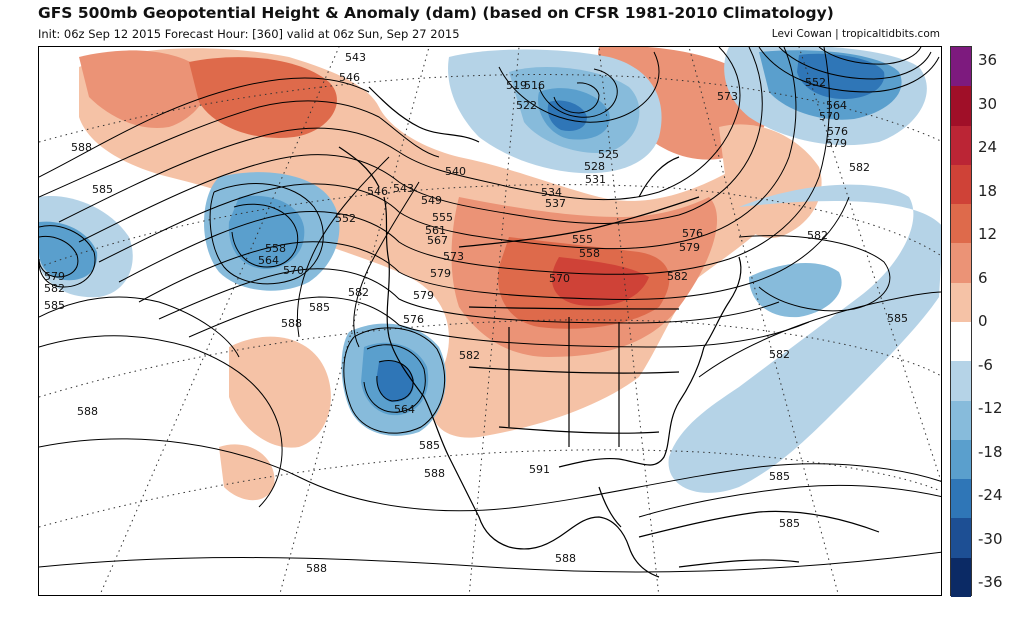  I want to click on colorbar-tick-label: -30, so click(990, 538).